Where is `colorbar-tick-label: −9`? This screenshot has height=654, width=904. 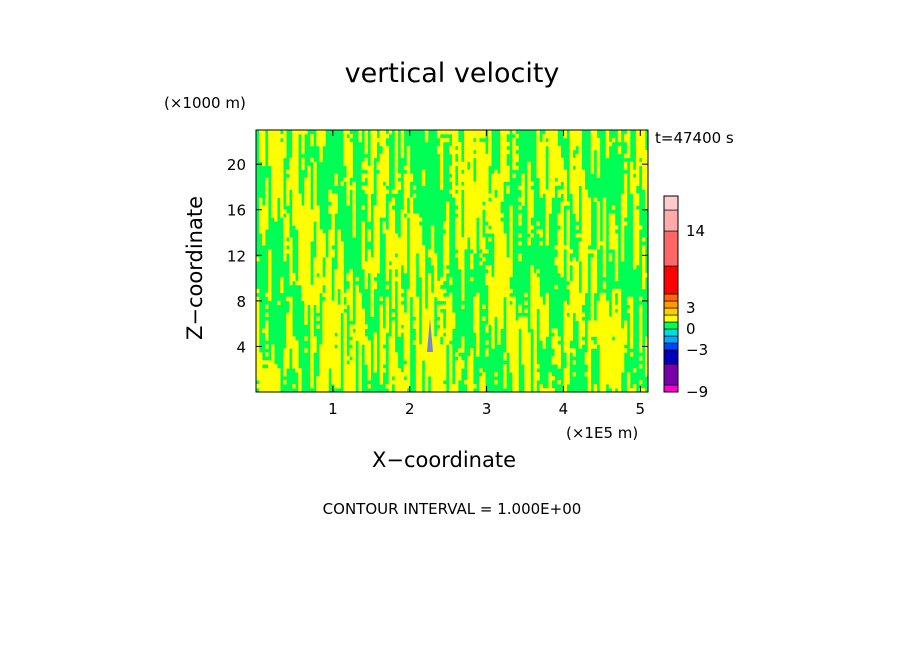 colorbar-tick-label: −9 is located at coordinates (697, 392).